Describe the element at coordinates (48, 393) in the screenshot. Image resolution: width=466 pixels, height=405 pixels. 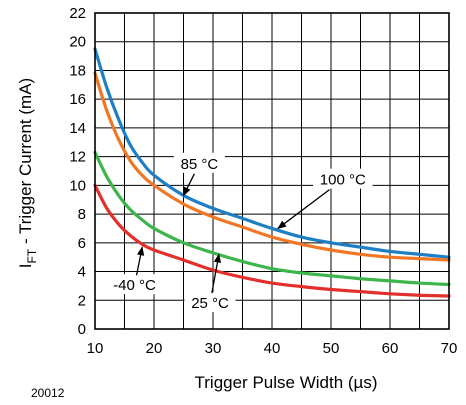
I see `figure-id: 20012` at that location.